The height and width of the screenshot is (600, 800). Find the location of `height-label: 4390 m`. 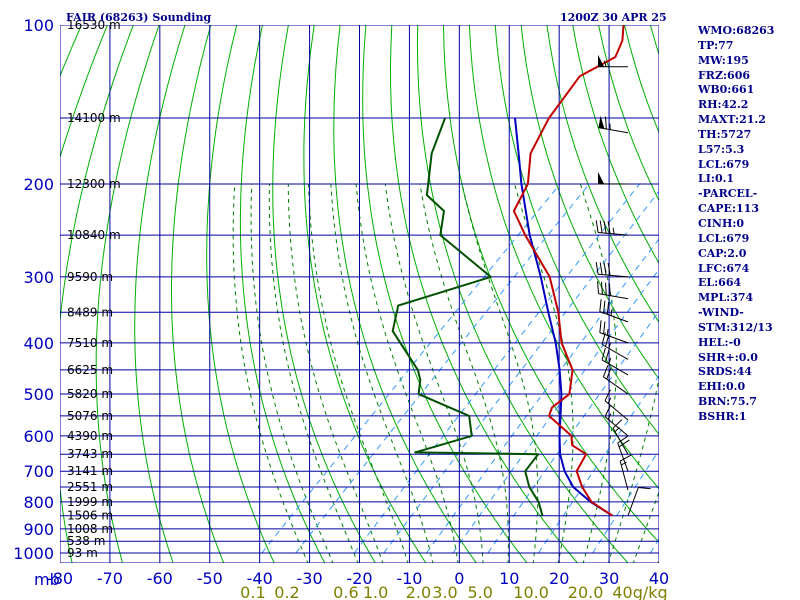

height-label: 4390 m is located at coordinates (90, 436).